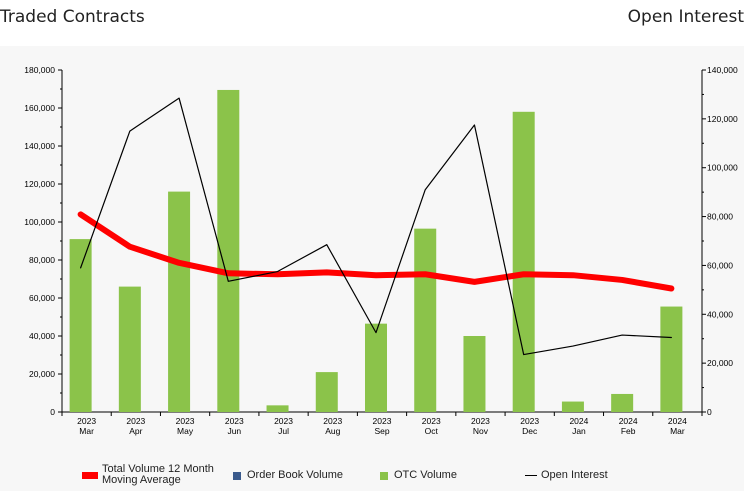  Describe the element at coordinates (39, 146) in the screenshot. I see `y-left-tick-label: 140,000` at that location.